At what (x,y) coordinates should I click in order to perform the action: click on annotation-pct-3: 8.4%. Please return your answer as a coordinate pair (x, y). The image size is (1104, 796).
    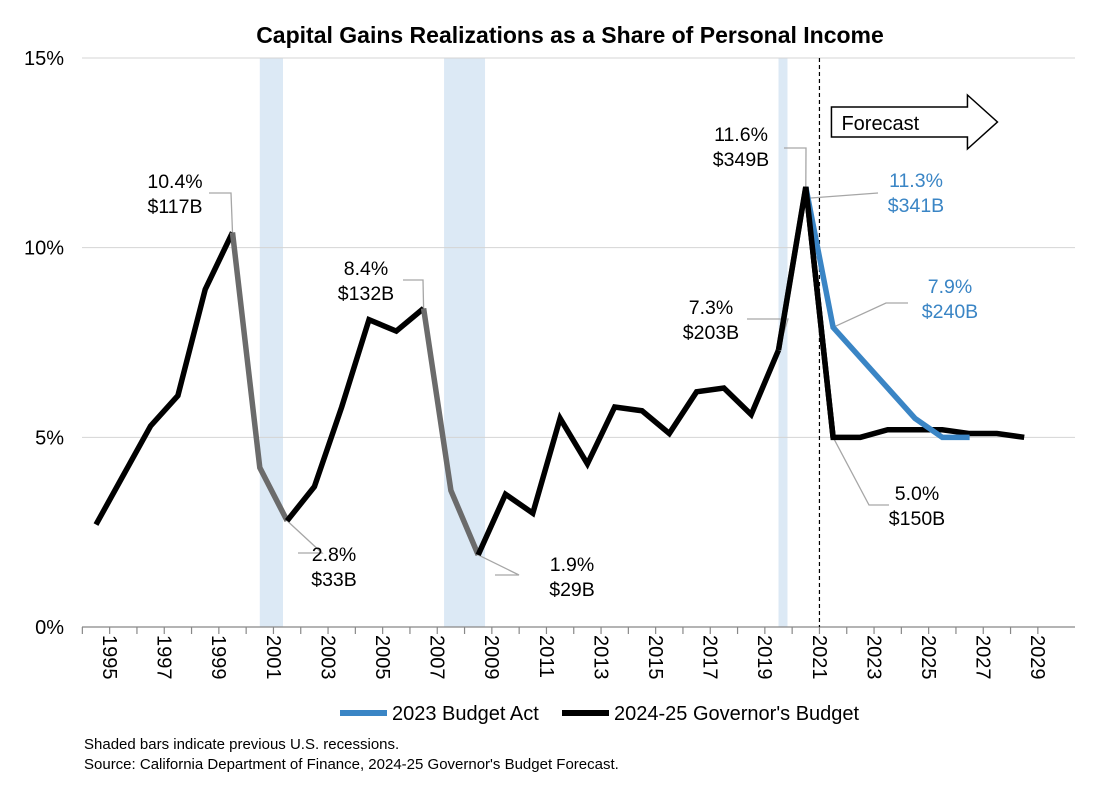
    Looking at the image, I should click on (366, 269).